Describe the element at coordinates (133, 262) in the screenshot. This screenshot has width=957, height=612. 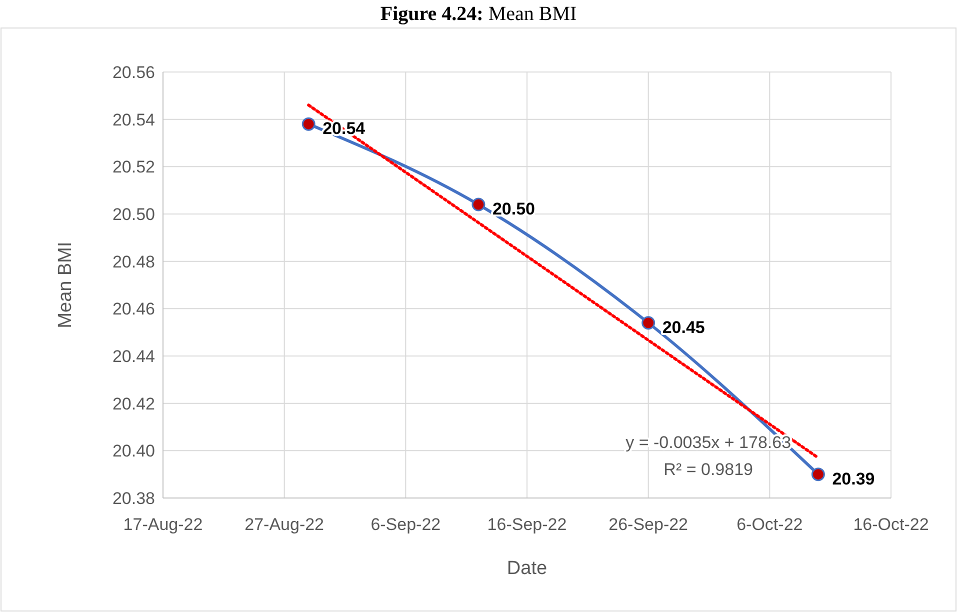
I see `y-tick-label: 20.48` at that location.